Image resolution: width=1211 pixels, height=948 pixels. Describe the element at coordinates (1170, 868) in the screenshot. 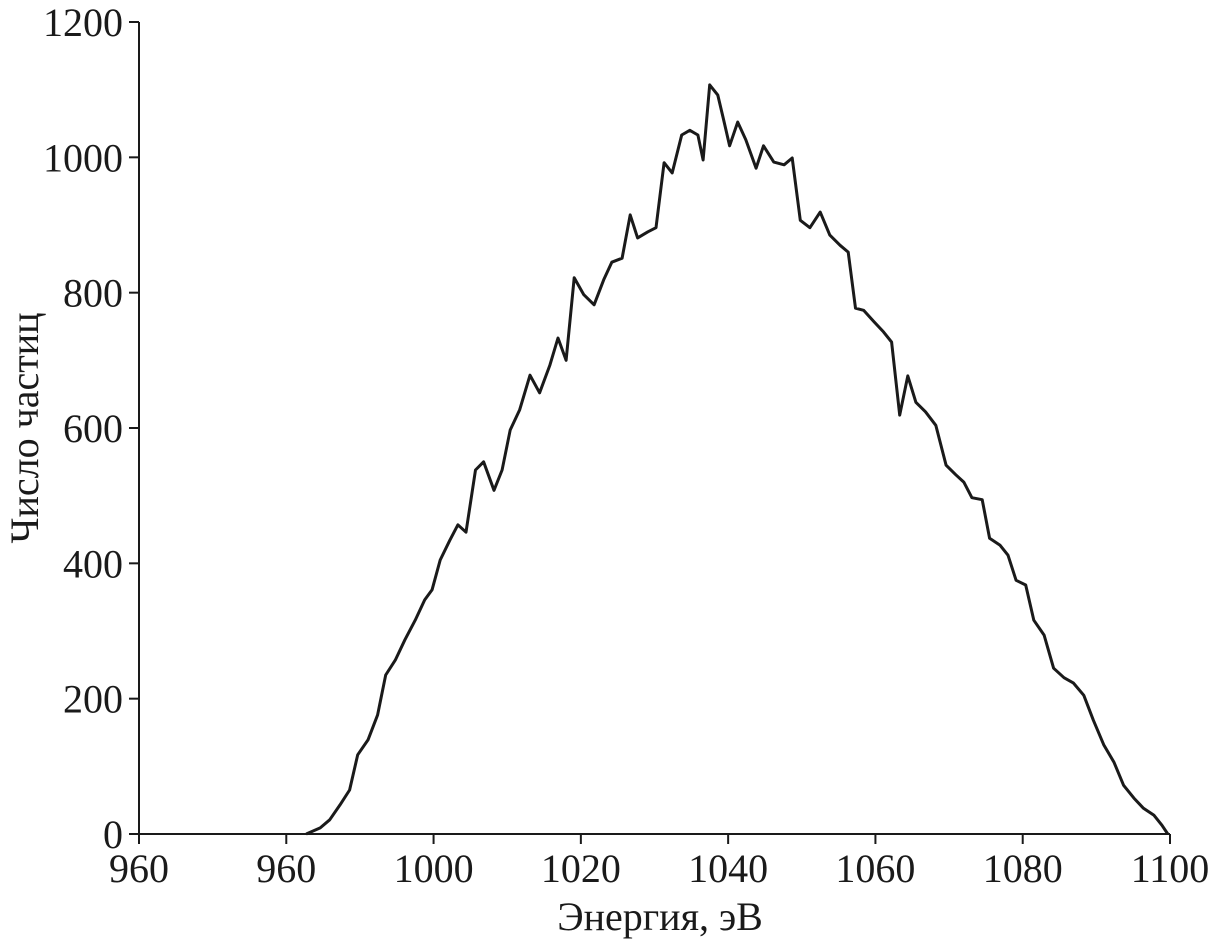

I see `x-tick-label: 1100` at that location.